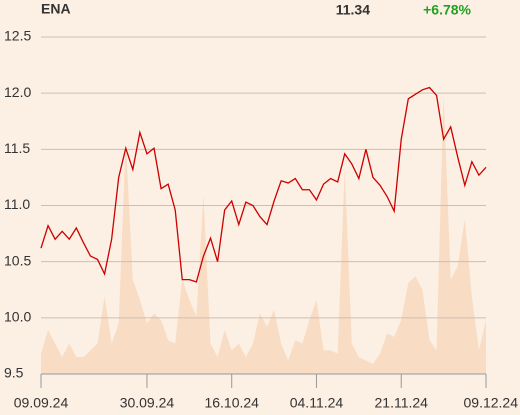  I want to click on y-tick-label: 10.5, so click(17, 260).